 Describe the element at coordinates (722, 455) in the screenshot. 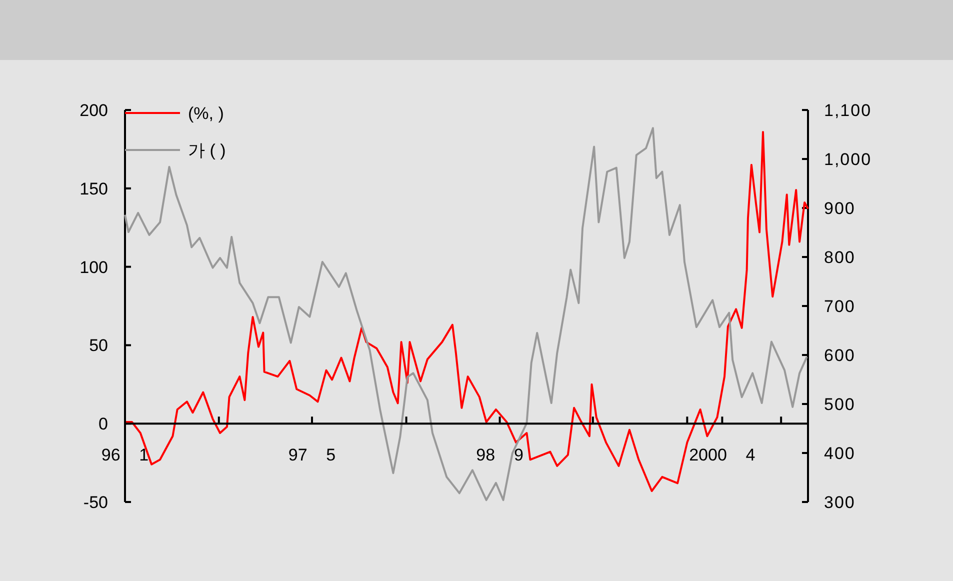

I see `x-tick-label: 2000 4` at that location.